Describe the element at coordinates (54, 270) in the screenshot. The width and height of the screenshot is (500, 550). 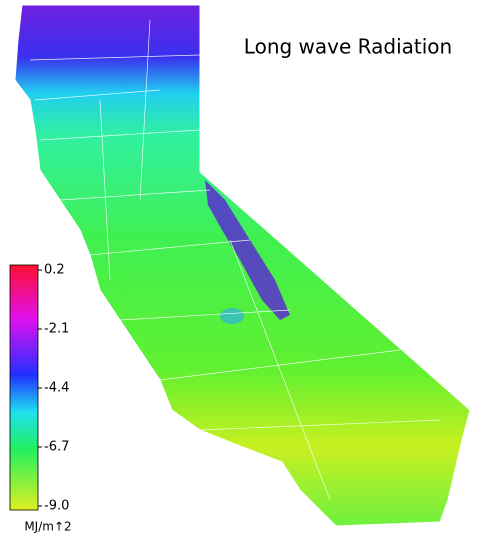
I see `colorbar-label: 0.2` at that location.